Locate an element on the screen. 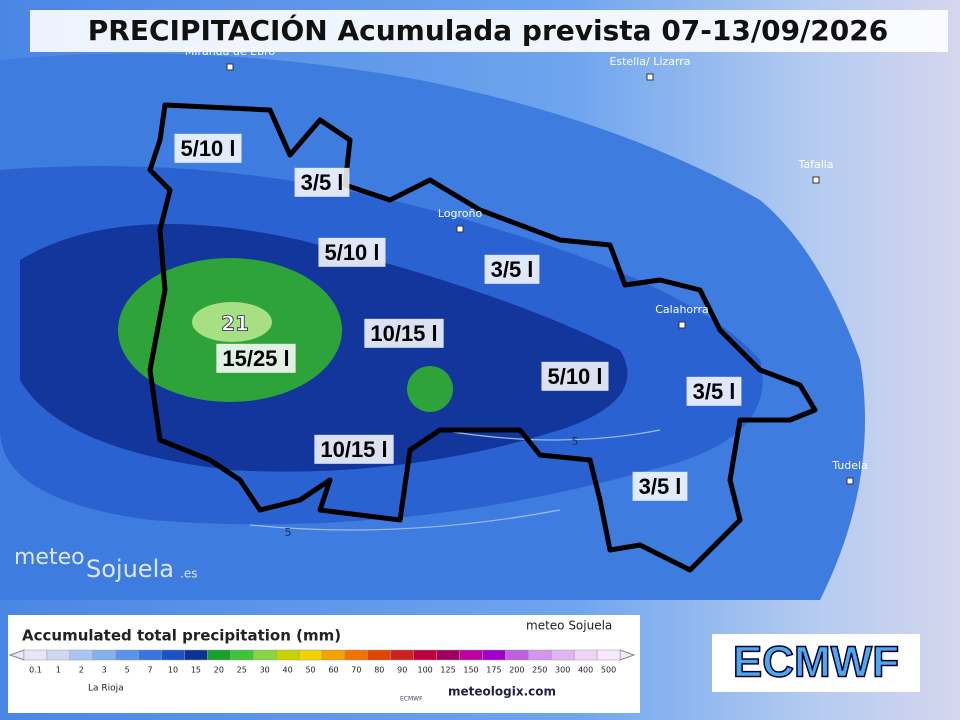  legend-value: 20 is located at coordinates (219, 670).